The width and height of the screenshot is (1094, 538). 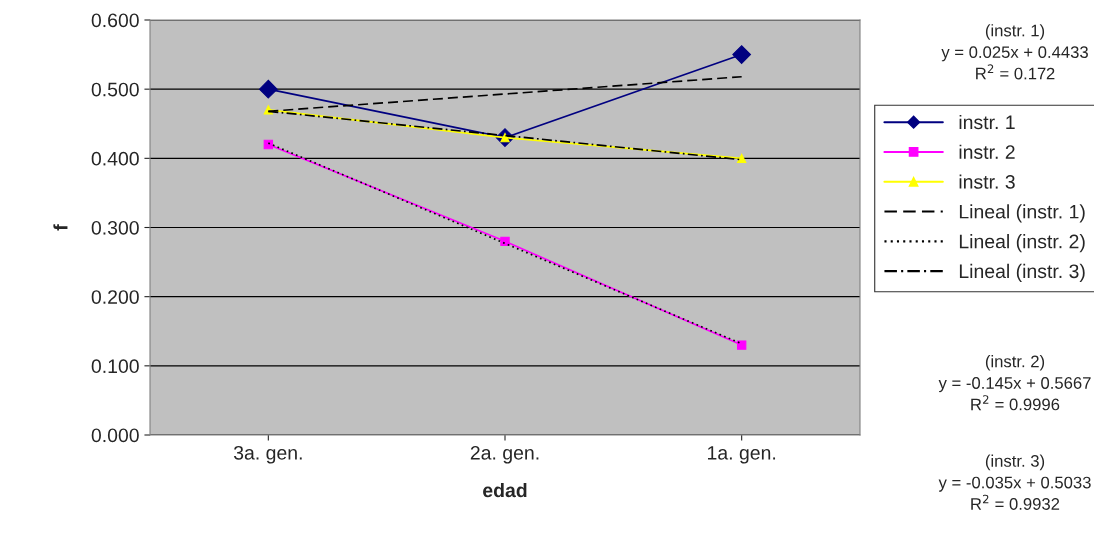 I want to click on y-tick-label: 0.200, so click(x=115, y=297).